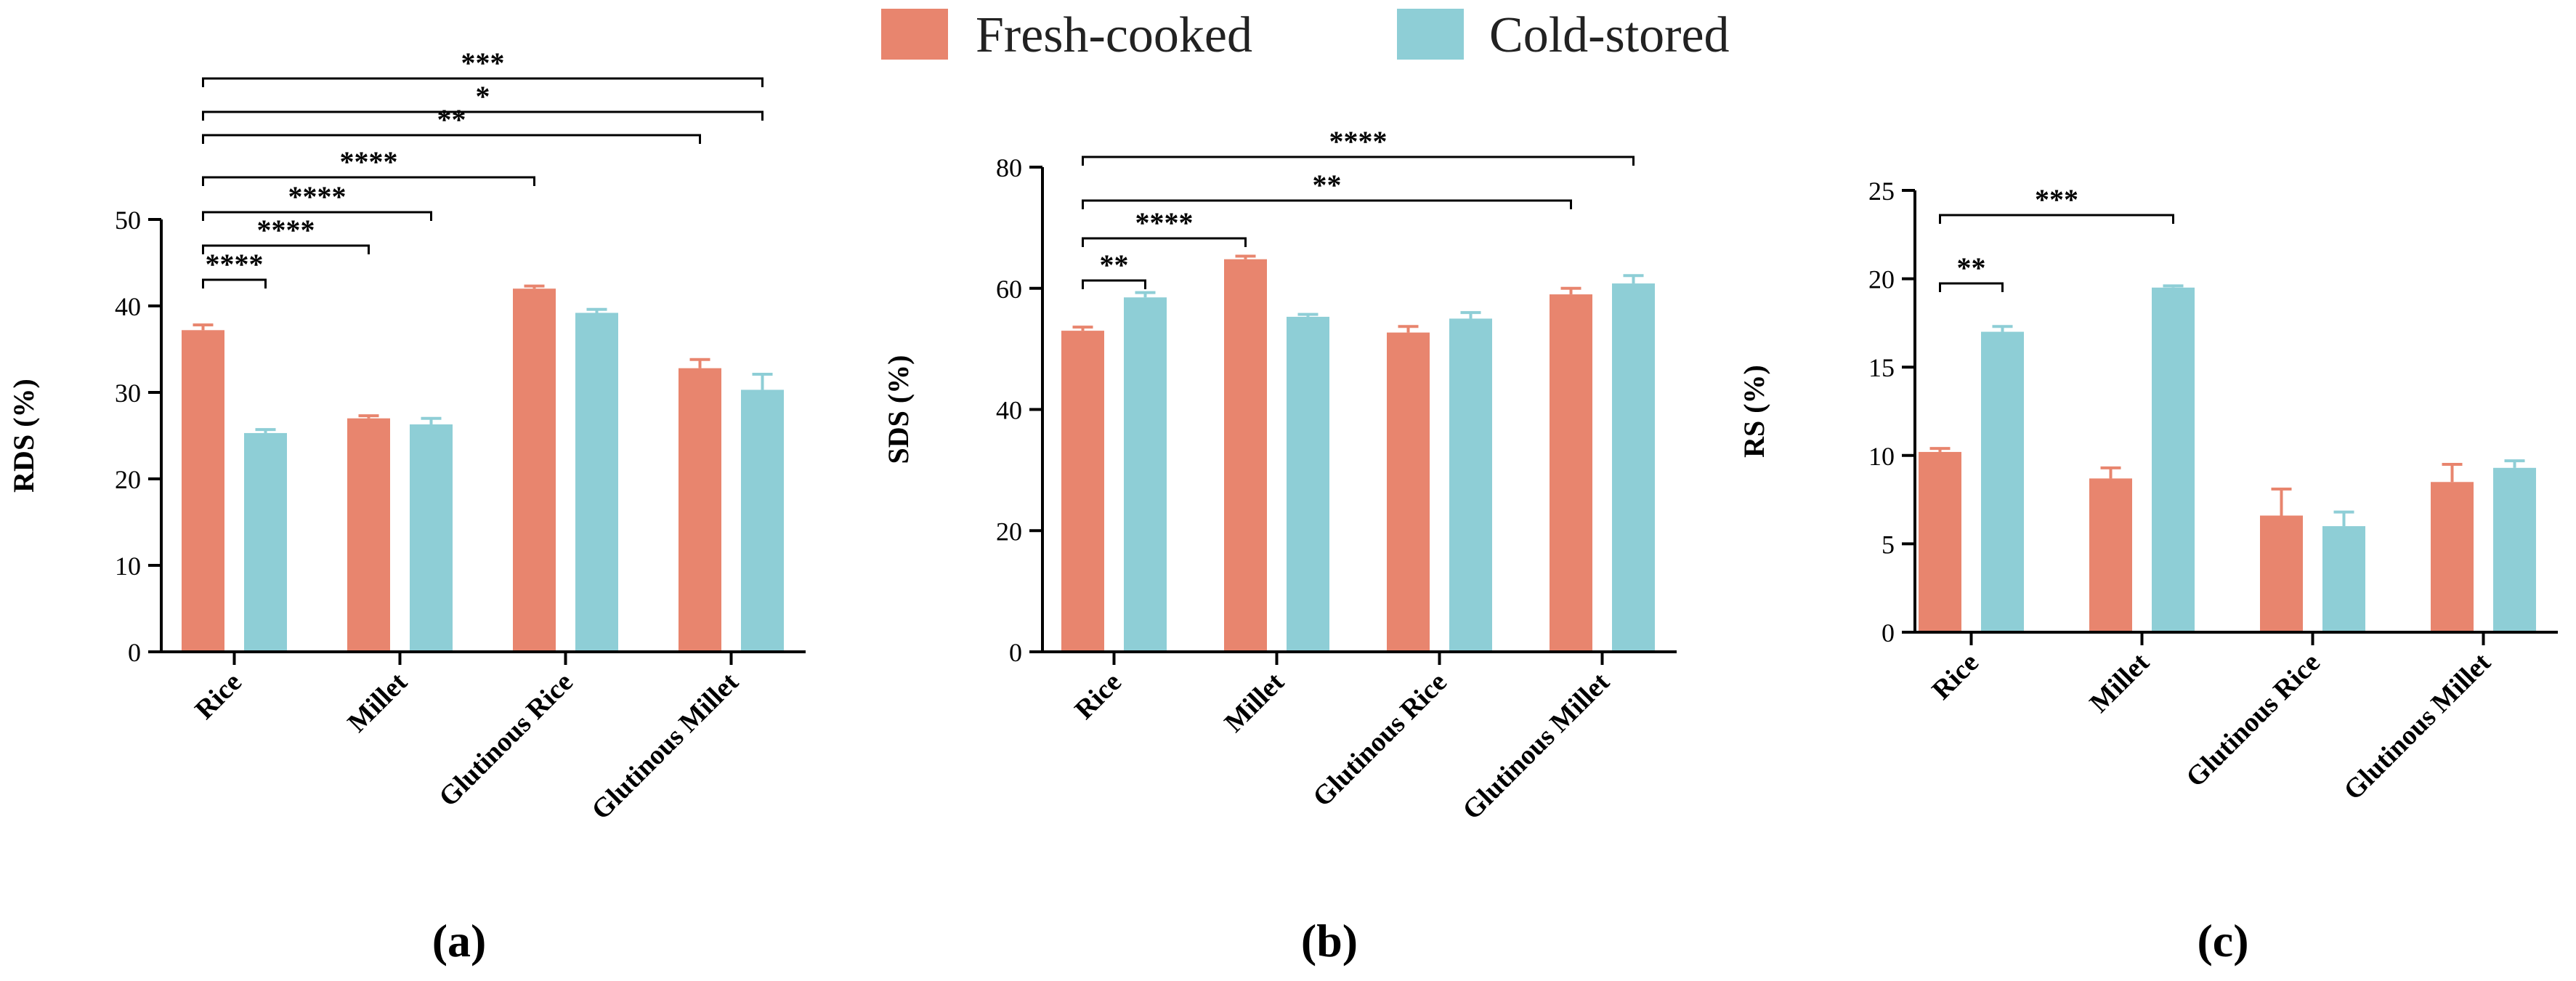 The width and height of the screenshot is (2576, 981). I want to click on legend-label-fresh-cooked: Fresh-cooked, so click(1114, 35).